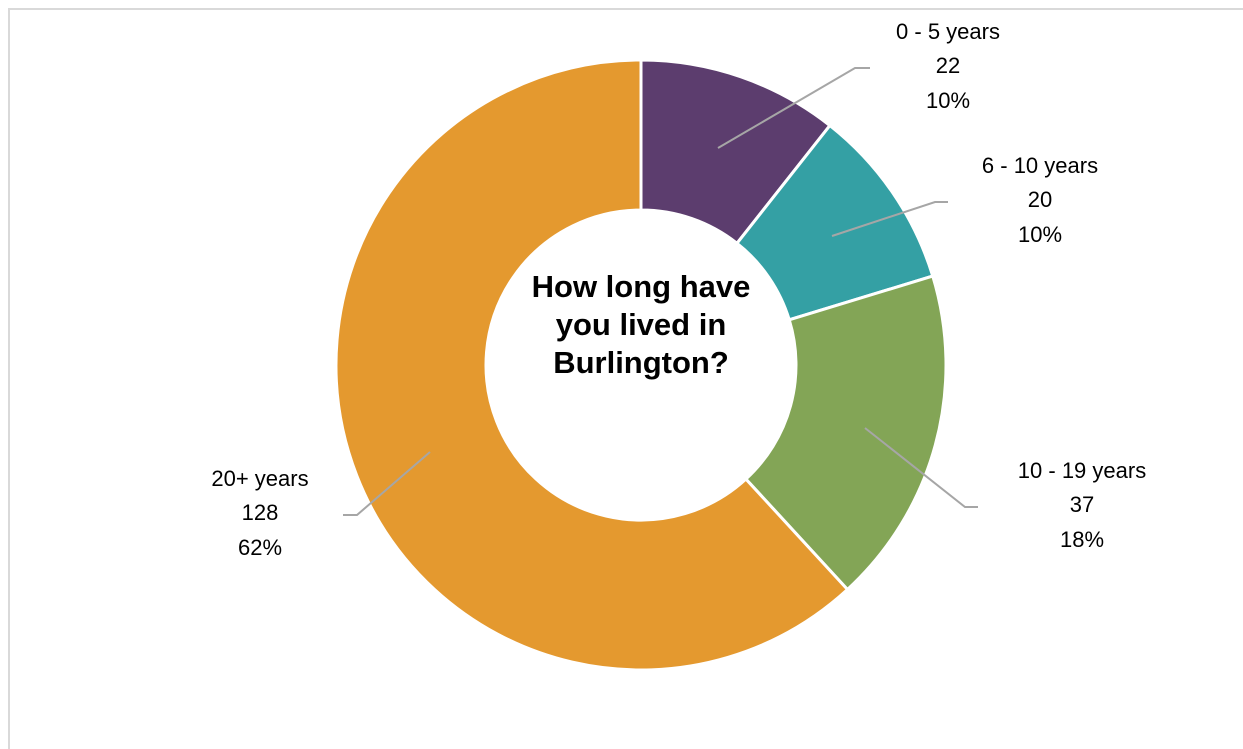 The image size is (1243, 749). I want to click on category-label: 6 - 10 years, so click(1040, 165).